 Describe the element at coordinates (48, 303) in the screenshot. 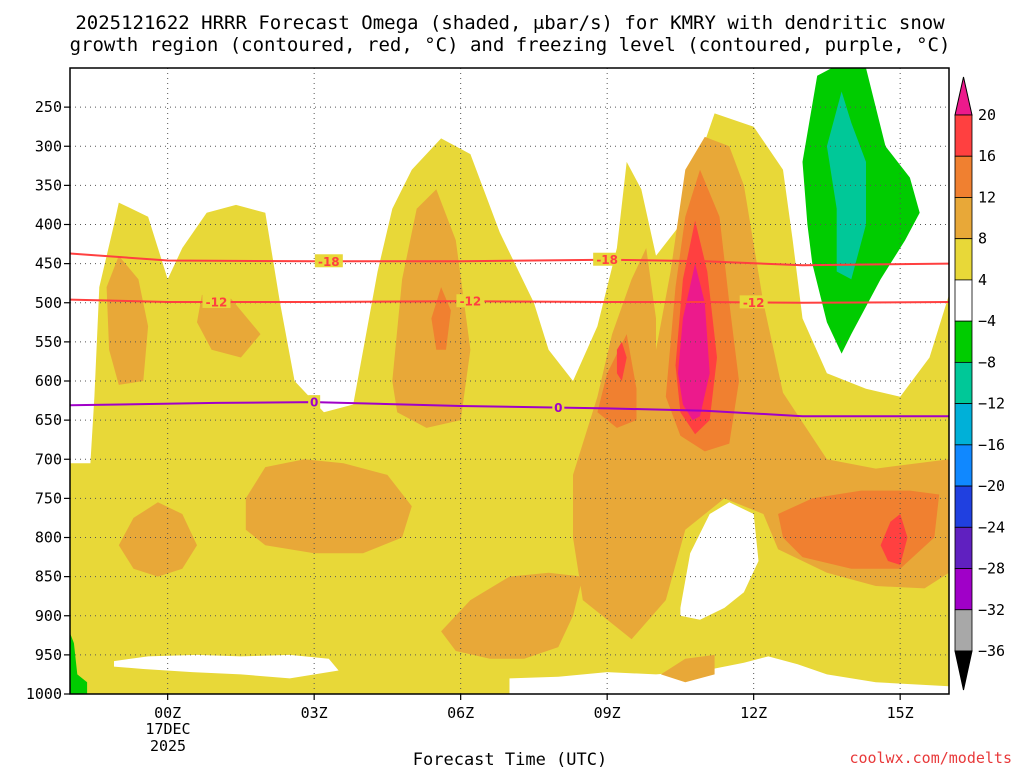

I see `y-tick-label: 500` at that location.